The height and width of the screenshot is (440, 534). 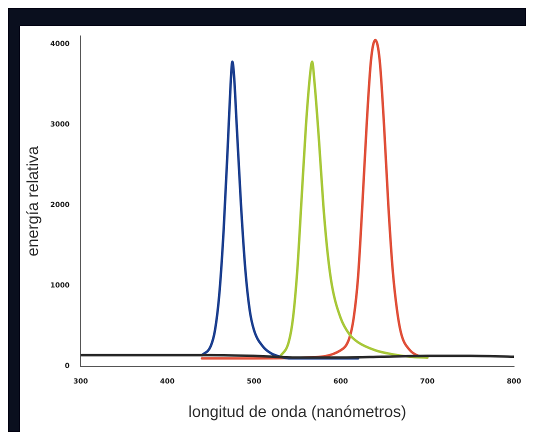 What do you see at coordinates (297, 412) in the screenshot?
I see `x-axis-title: longitud de onda (nanómetros)` at bounding box center [297, 412].